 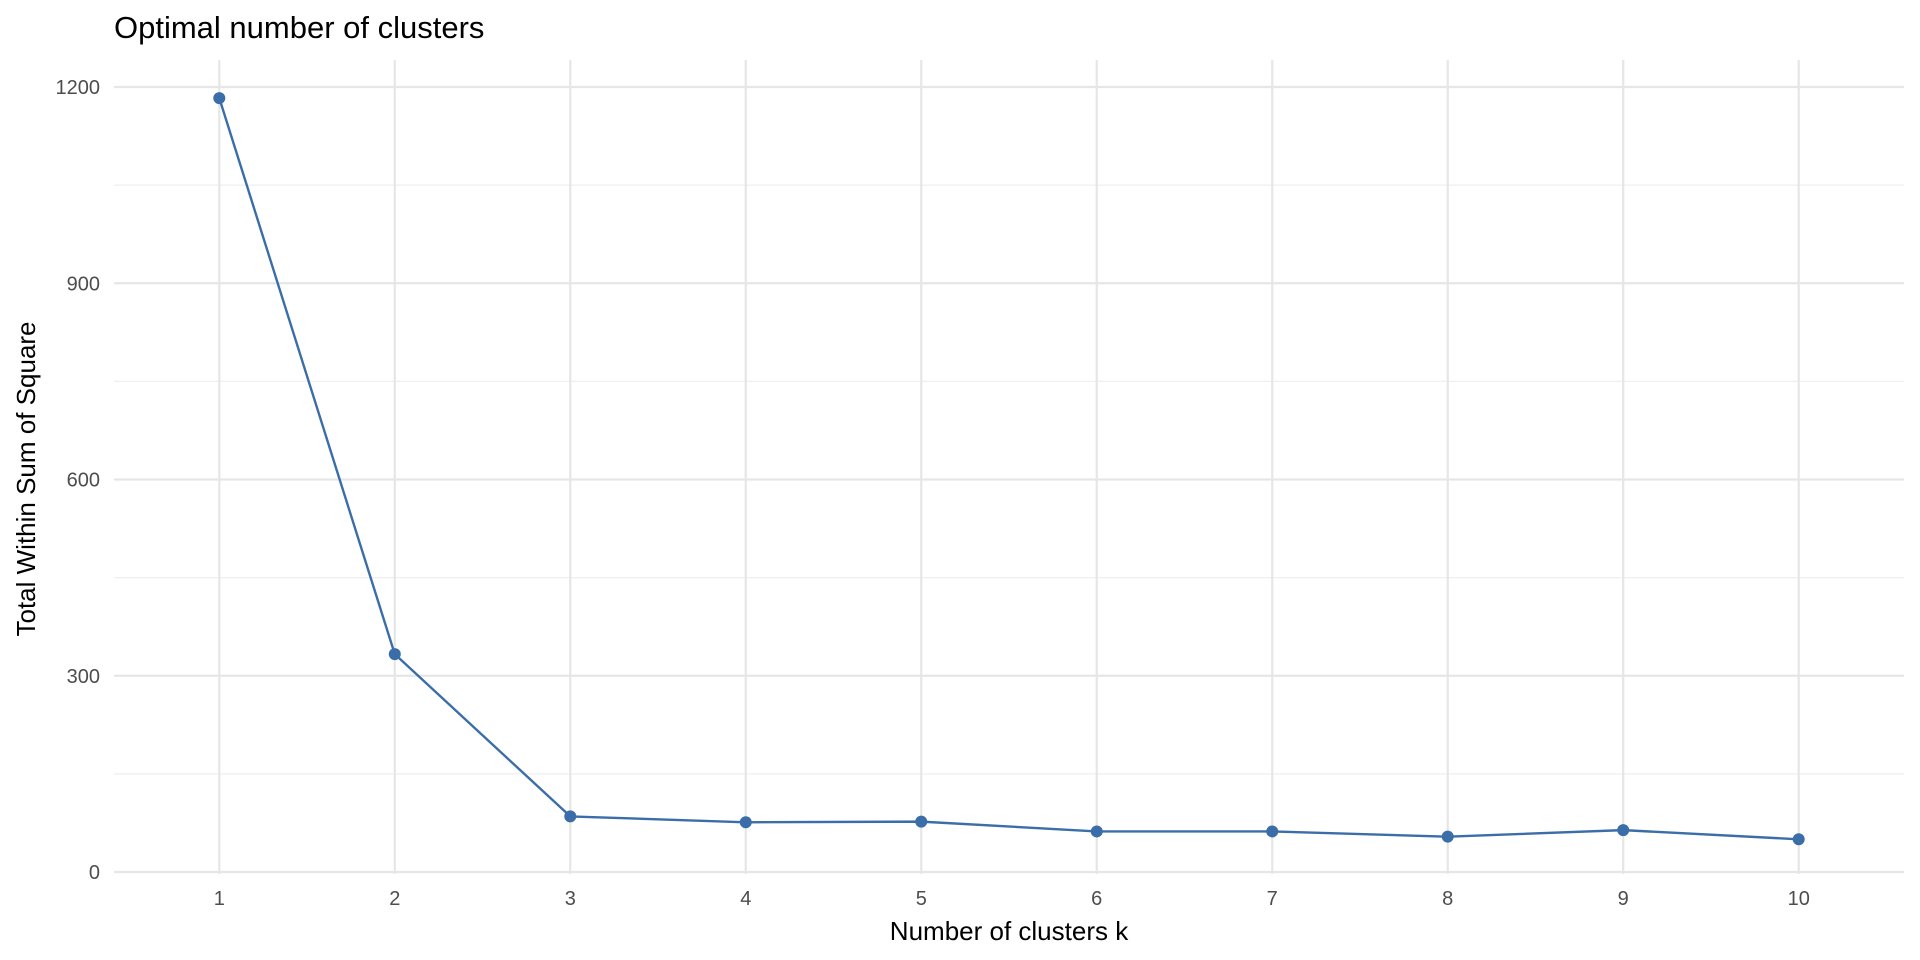 I want to click on x-tick-label: 8, so click(x=1447, y=899).